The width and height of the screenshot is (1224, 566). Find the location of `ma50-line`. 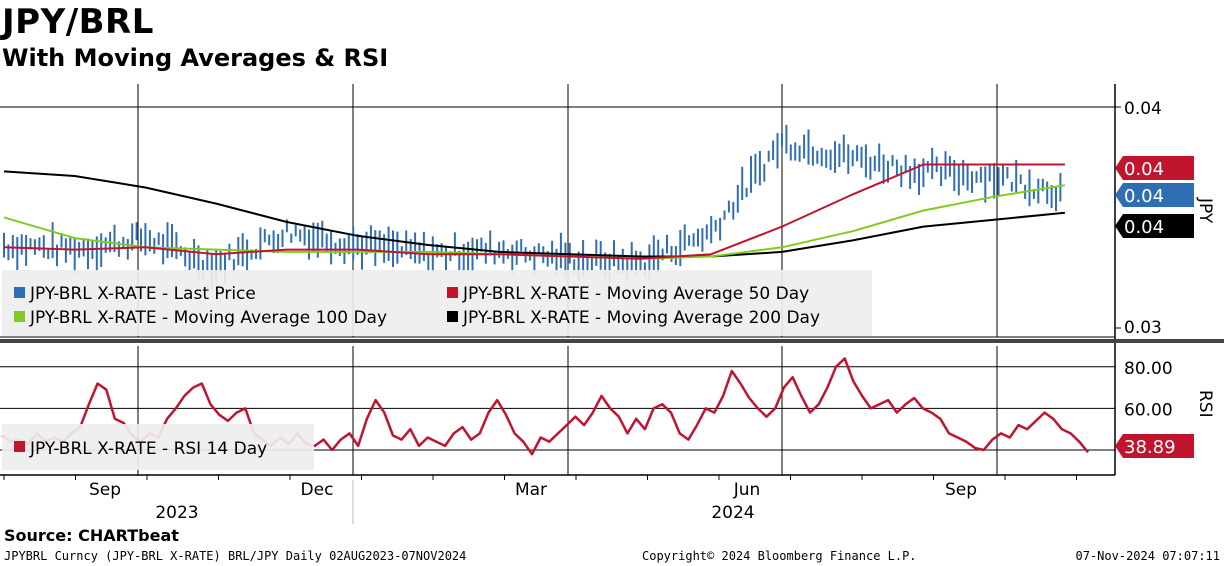

ma50-line is located at coordinates (534, 211).